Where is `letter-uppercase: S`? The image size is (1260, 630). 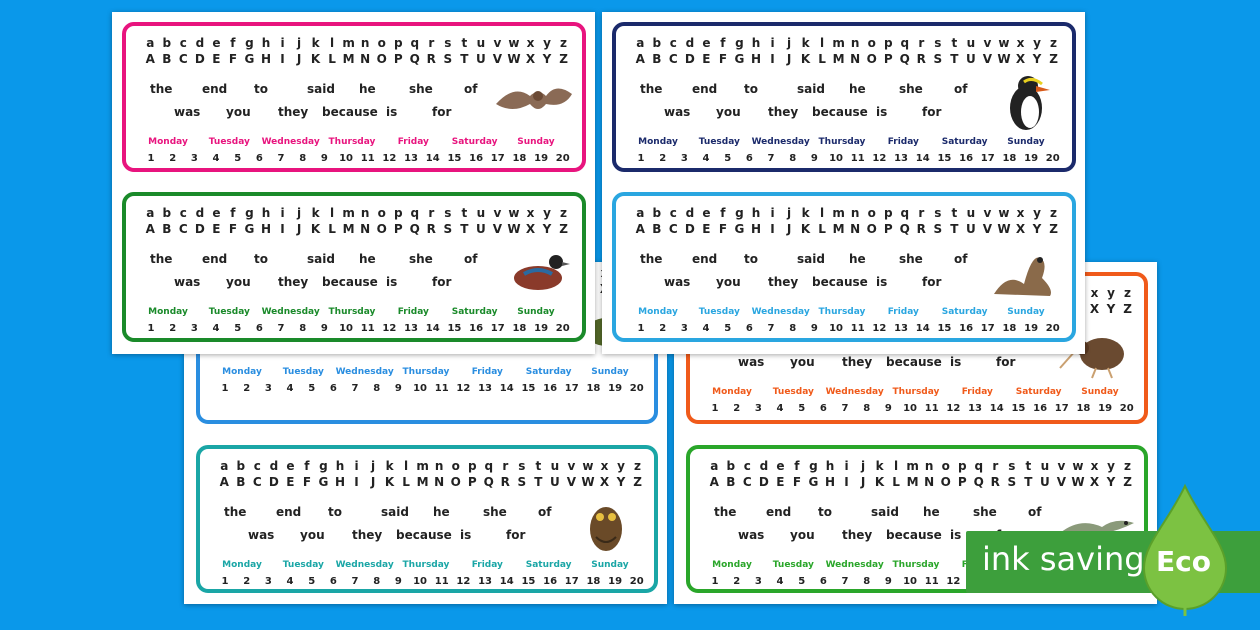 letter-uppercase: S is located at coordinates (448, 229).